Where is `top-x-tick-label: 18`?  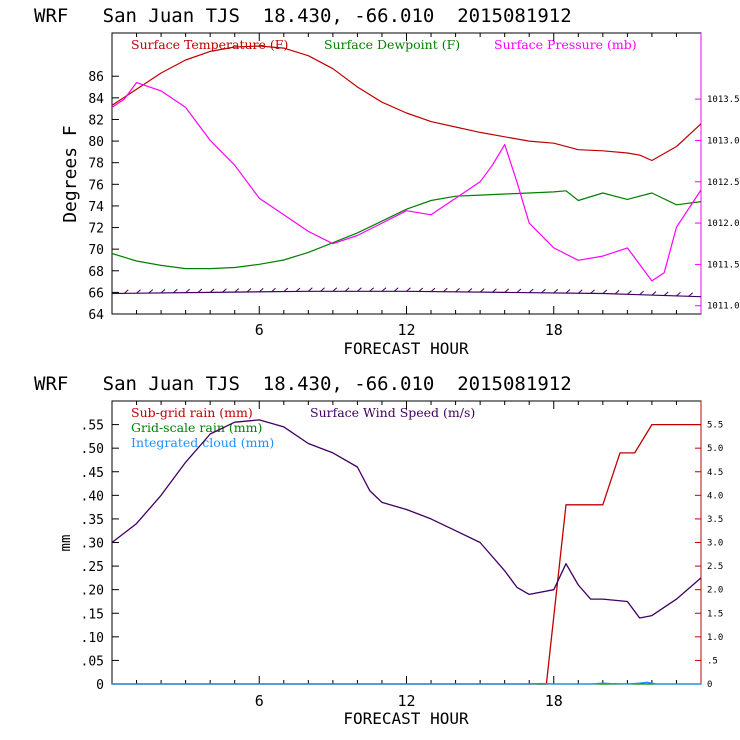 top-x-tick-label: 18 is located at coordinates (554, 330).